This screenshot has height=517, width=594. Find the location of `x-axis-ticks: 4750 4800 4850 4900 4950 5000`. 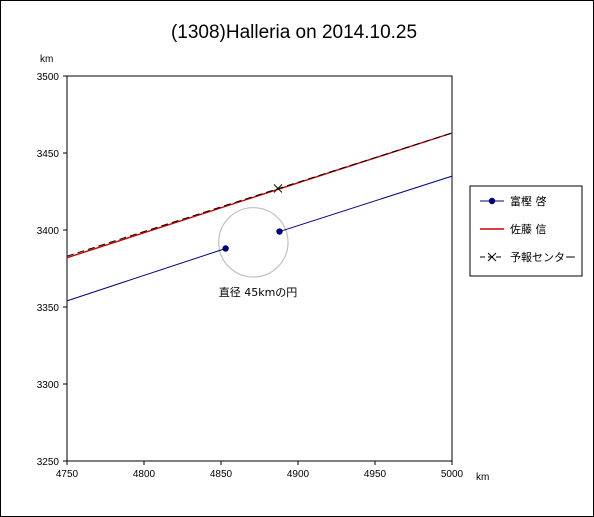

x-axis-ticks: 4750 4800 4850 4900 4950 5000 is located at coordinates (260, 470).